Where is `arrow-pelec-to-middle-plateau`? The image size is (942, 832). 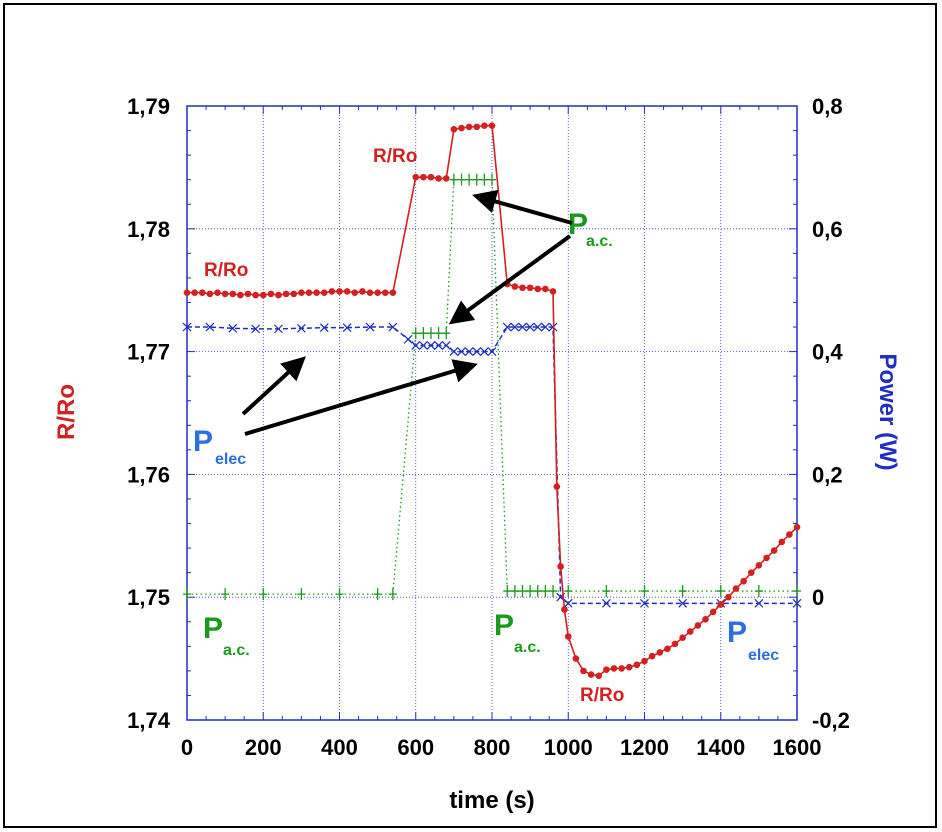
arrow-pelec-to-middle-plateau is located at coordinates (361, 397).